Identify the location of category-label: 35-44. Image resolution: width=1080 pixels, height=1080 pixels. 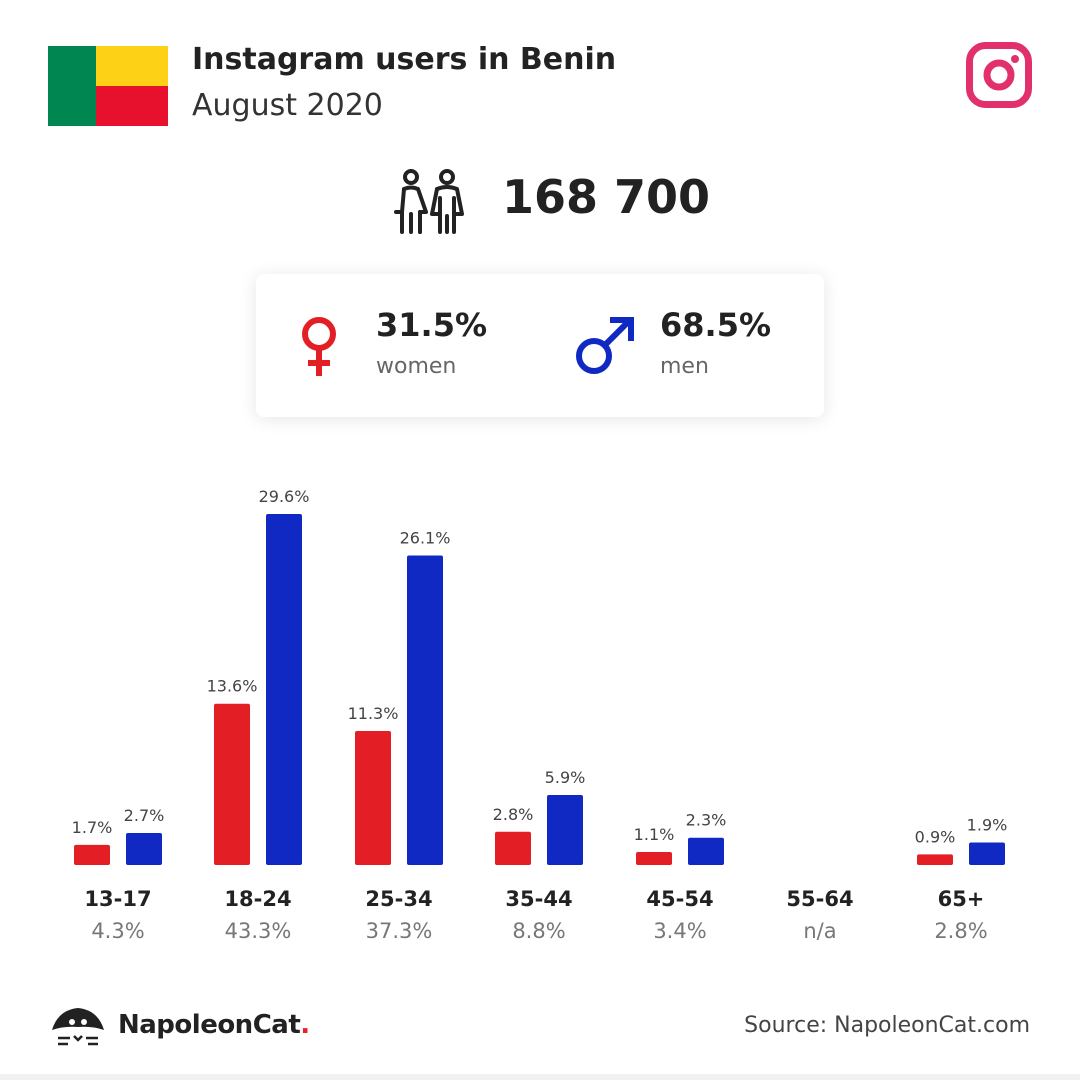
(538, 899).